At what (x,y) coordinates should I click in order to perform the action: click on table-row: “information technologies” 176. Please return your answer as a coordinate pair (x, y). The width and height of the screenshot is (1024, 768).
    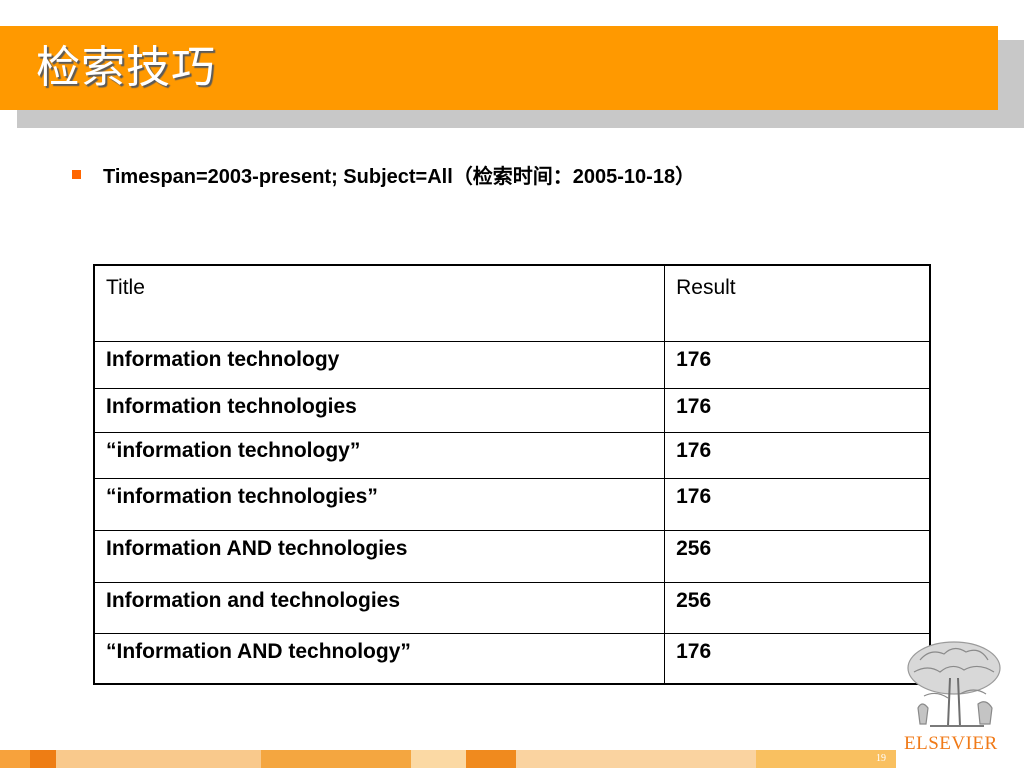
    Looking at the image, I should click on (512, 504).